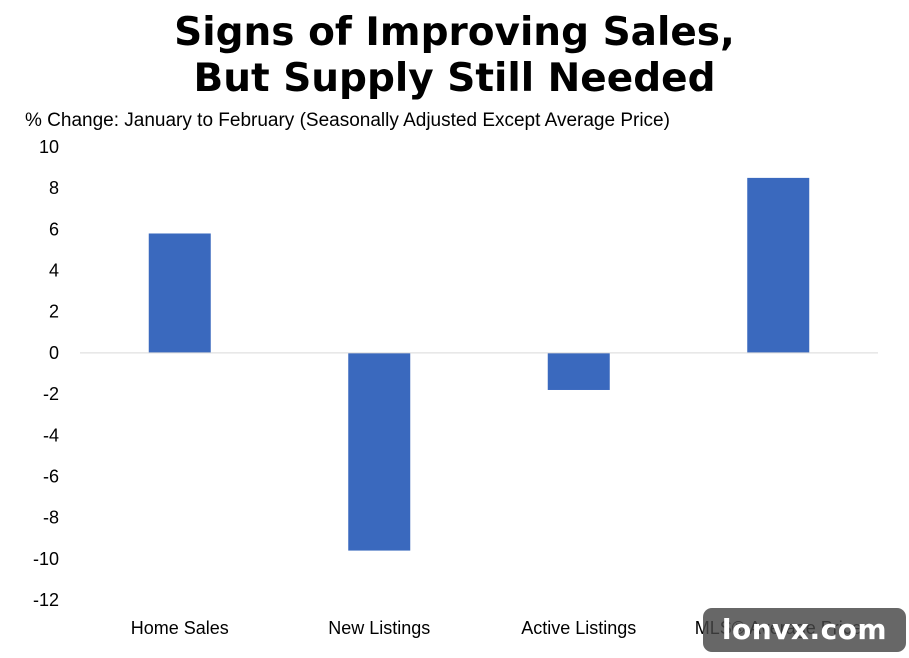 The height and width of the screenshot is (658, 909). What do you see at coordinates (179, 293) in the screenshot?
I see `bar-home-sales` at bounding box center [179, 293].